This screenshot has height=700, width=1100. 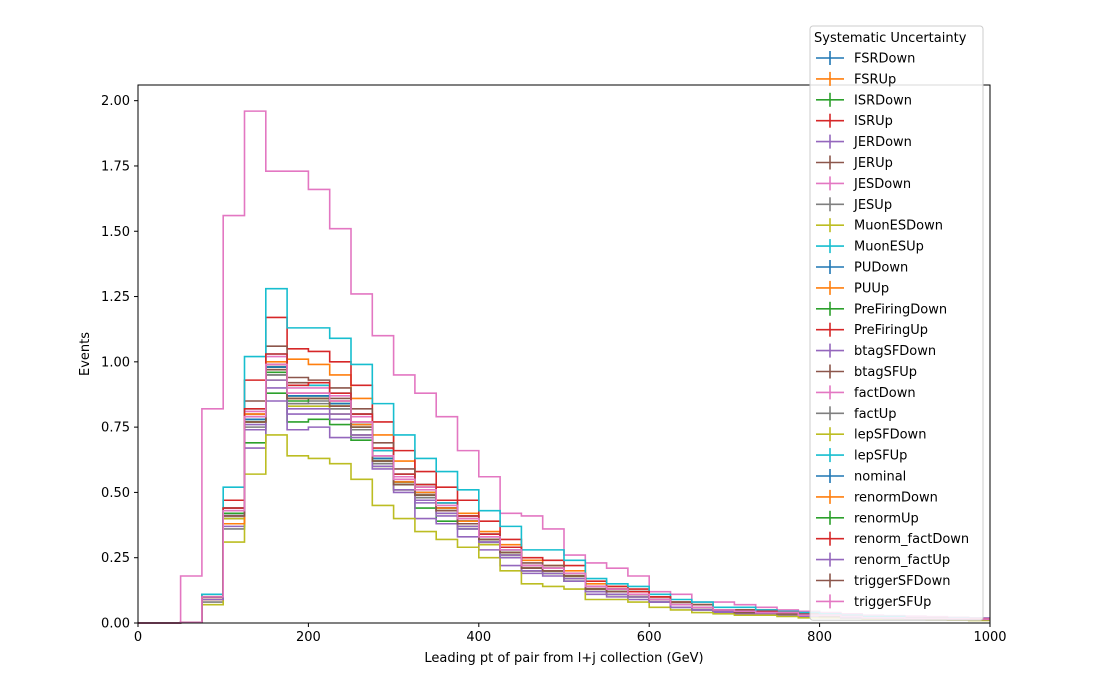 I want to click on legend-entry-isrdown: ISRDown, so click(x=864, y=100).